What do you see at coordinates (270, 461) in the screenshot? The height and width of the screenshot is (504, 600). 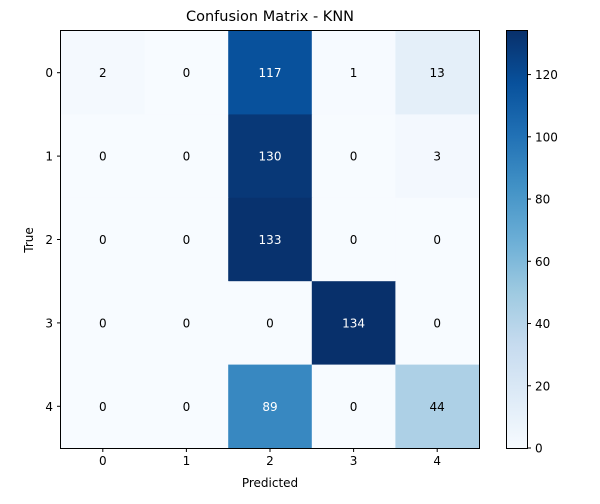 I see `x-tick-label: 2` at bounding box center [270, 461].